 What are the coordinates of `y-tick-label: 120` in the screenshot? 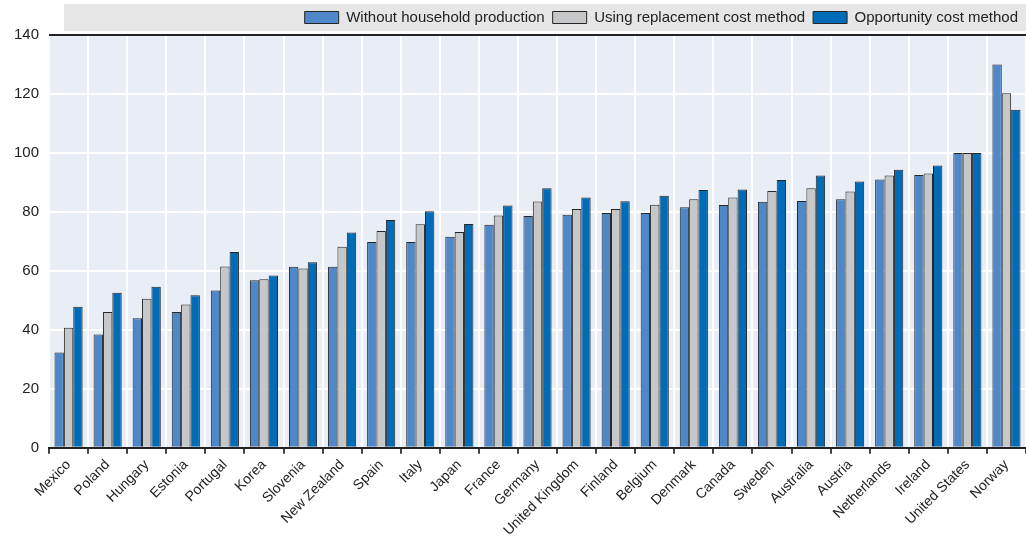 It's located at (27, 93).